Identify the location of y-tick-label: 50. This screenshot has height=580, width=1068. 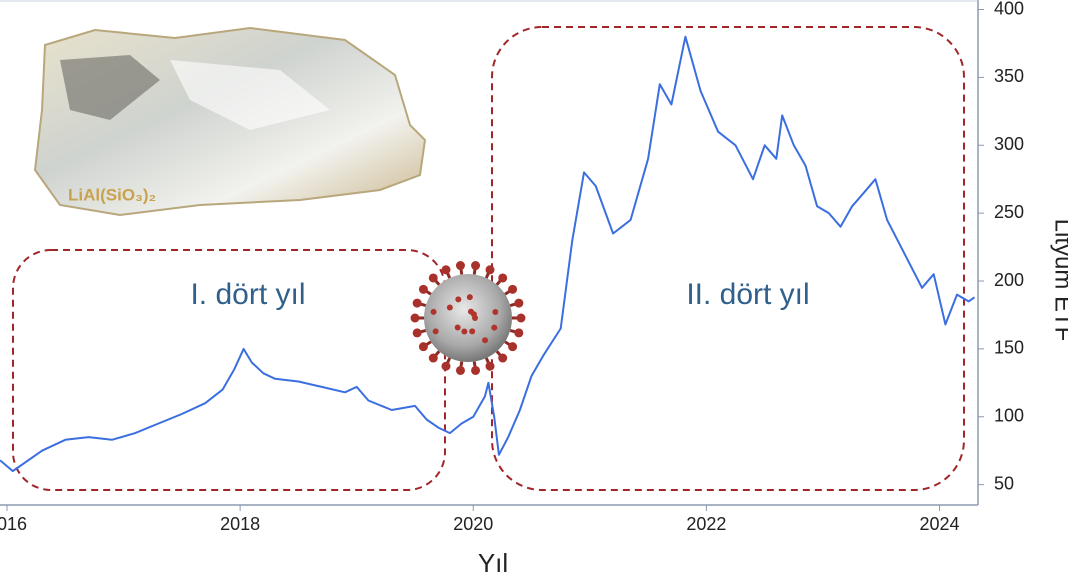
(1004, 483).